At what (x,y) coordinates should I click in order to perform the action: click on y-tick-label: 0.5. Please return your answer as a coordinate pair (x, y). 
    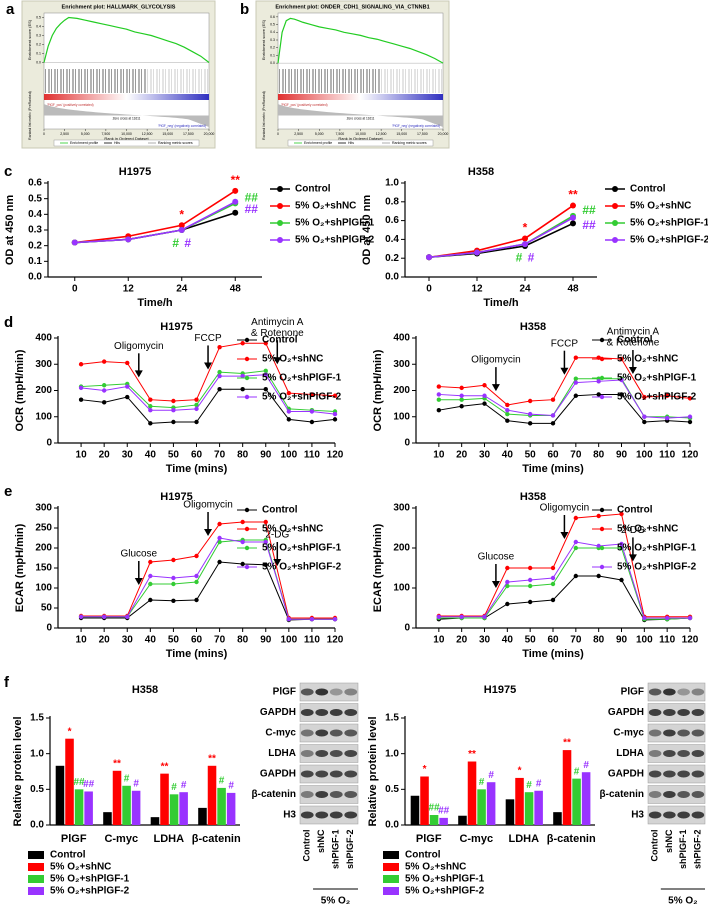
    Looking at the image, I should click on (38, 17).